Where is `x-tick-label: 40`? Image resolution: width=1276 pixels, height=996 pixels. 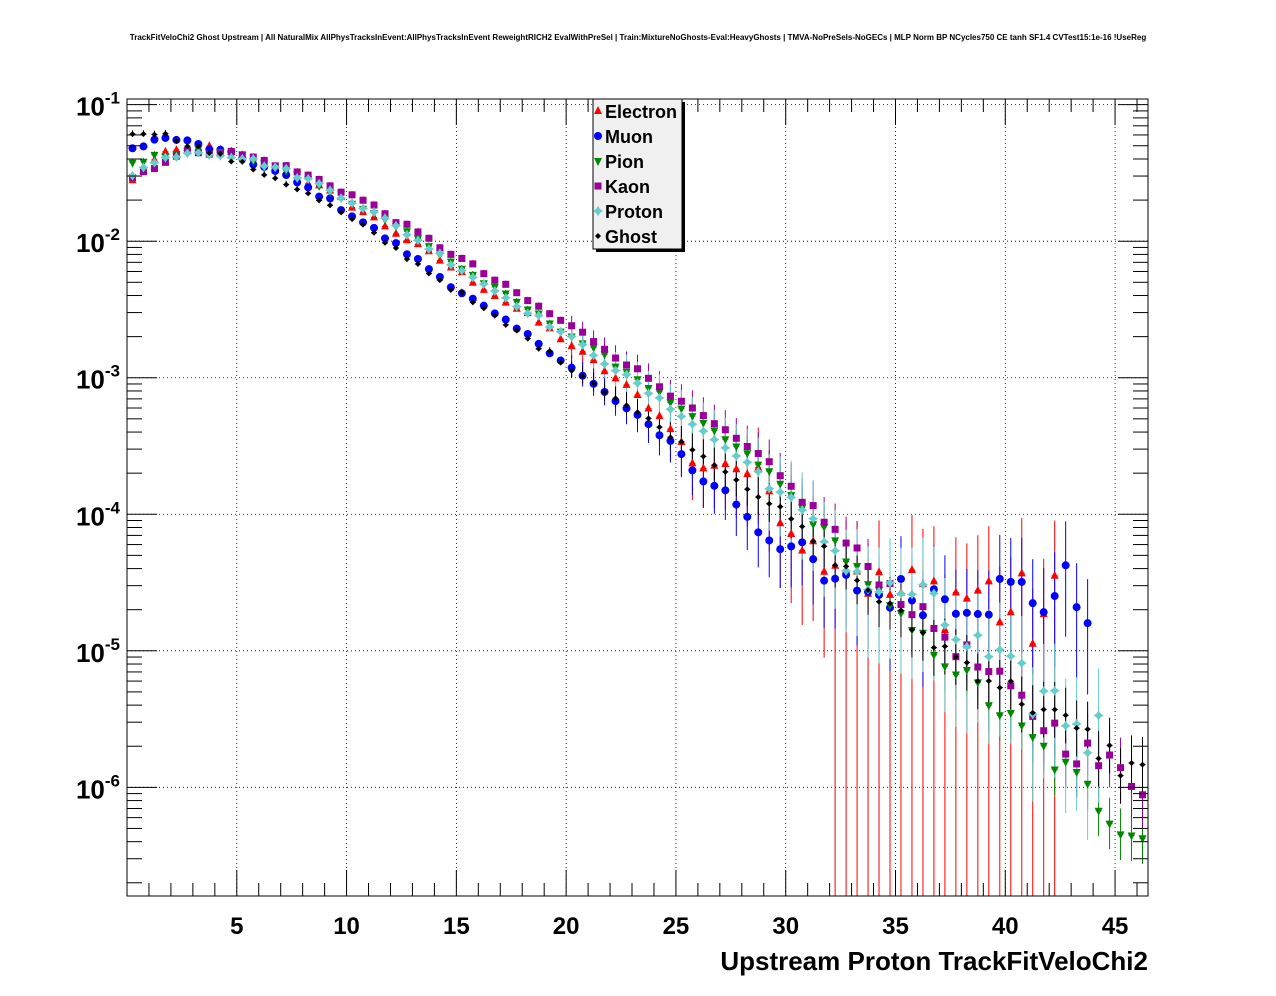
x-tick-label: 40 is located at coordinates (1005, 926).